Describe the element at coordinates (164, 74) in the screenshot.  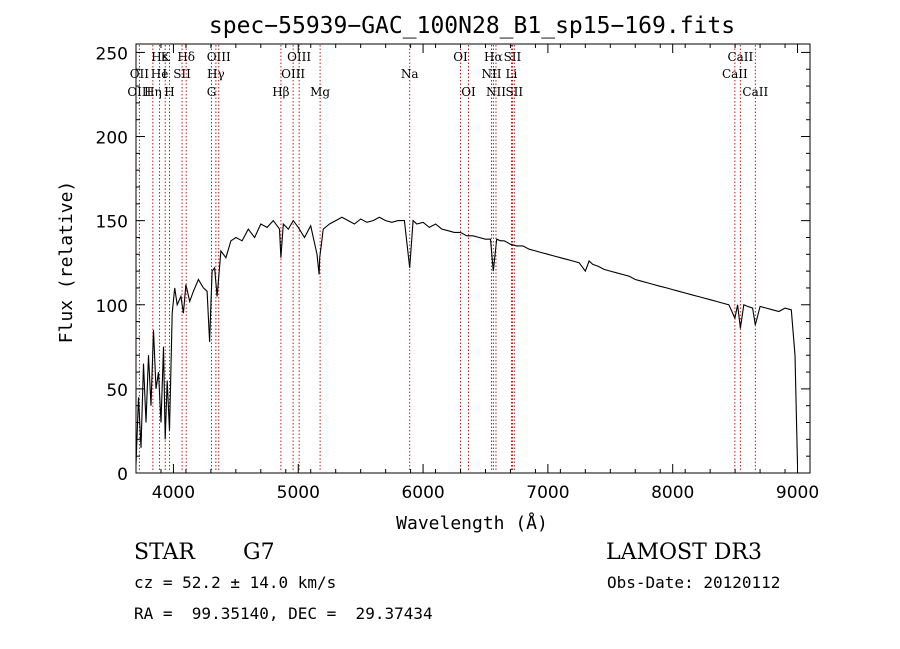
I see `line-label-6: I` at that location.